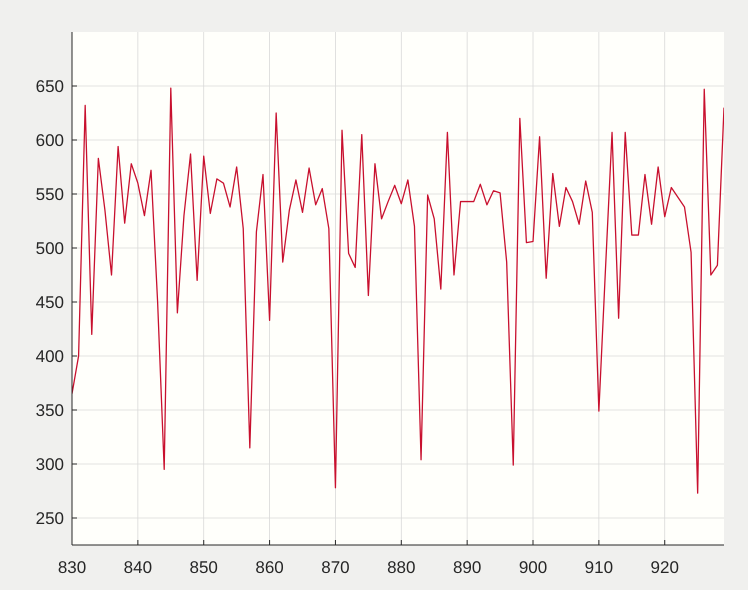  I want to click on y-tick-label: 350, so click(50, 410).